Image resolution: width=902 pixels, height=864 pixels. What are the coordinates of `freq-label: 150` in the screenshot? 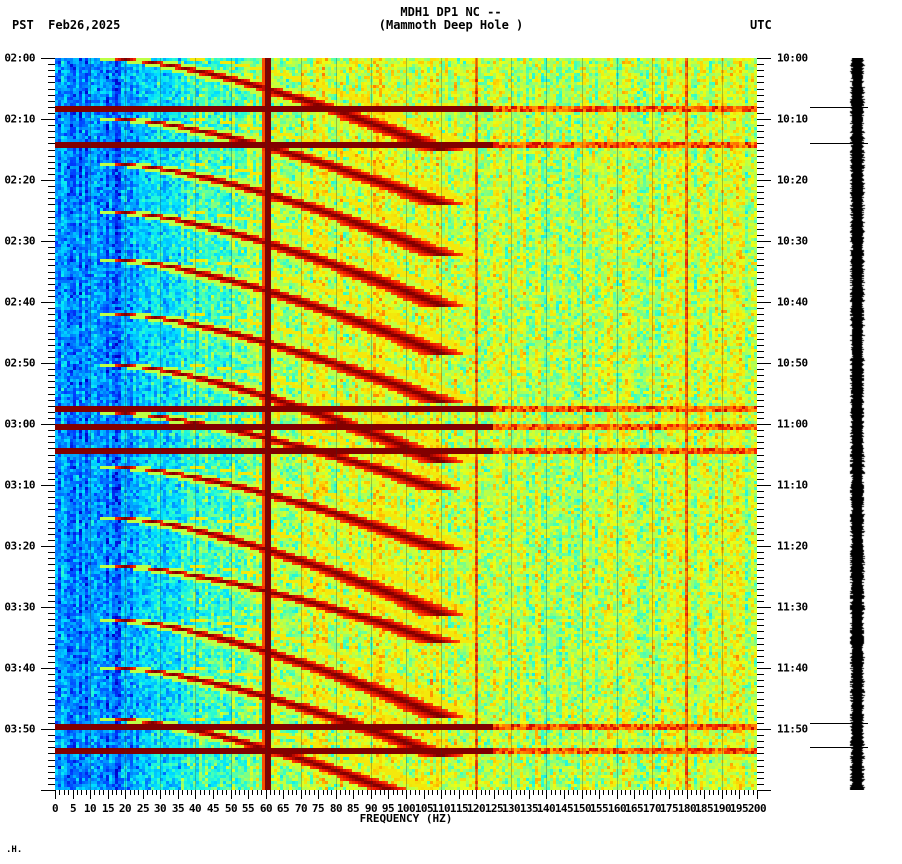 It's located at (582, 808).